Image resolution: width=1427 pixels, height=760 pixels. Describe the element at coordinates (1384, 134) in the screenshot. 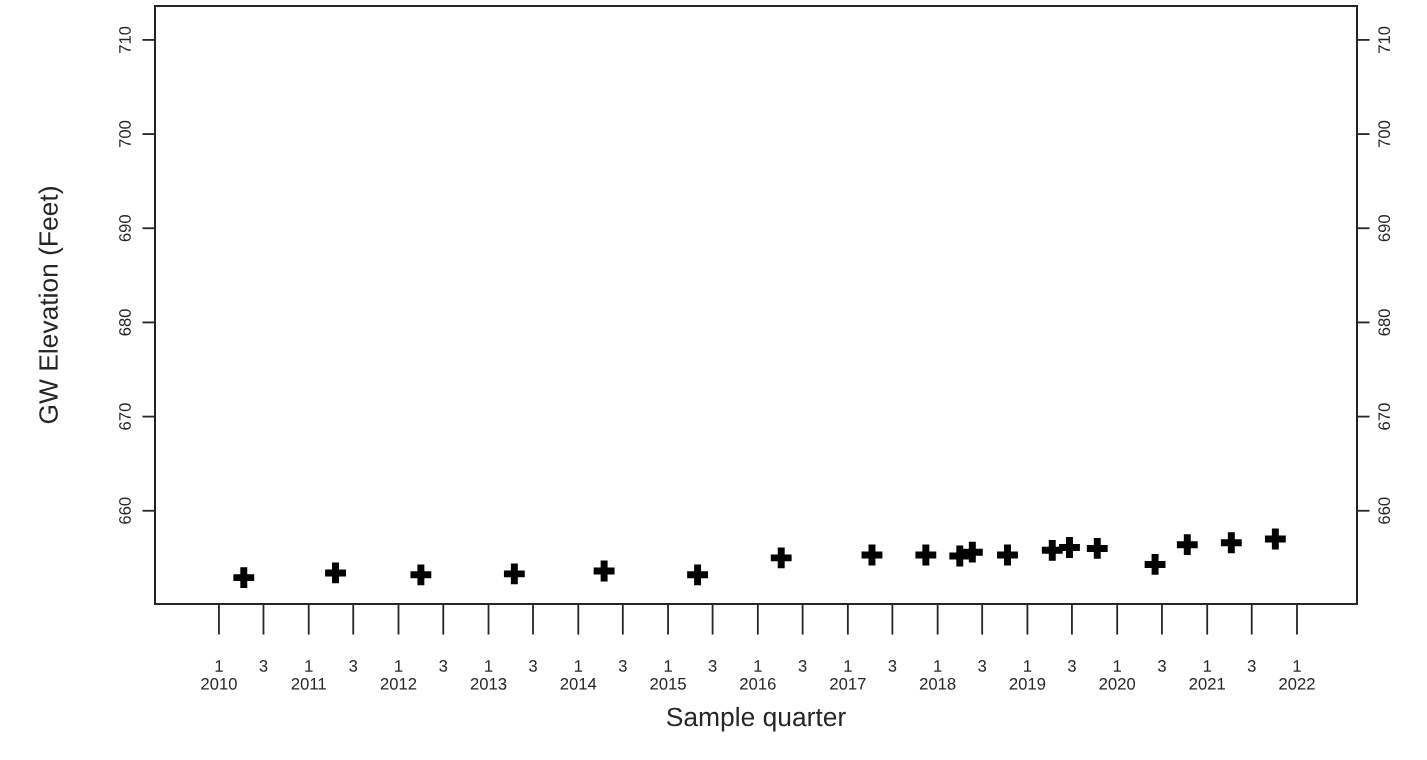

I see `y2-tick-label: 700` at that location.